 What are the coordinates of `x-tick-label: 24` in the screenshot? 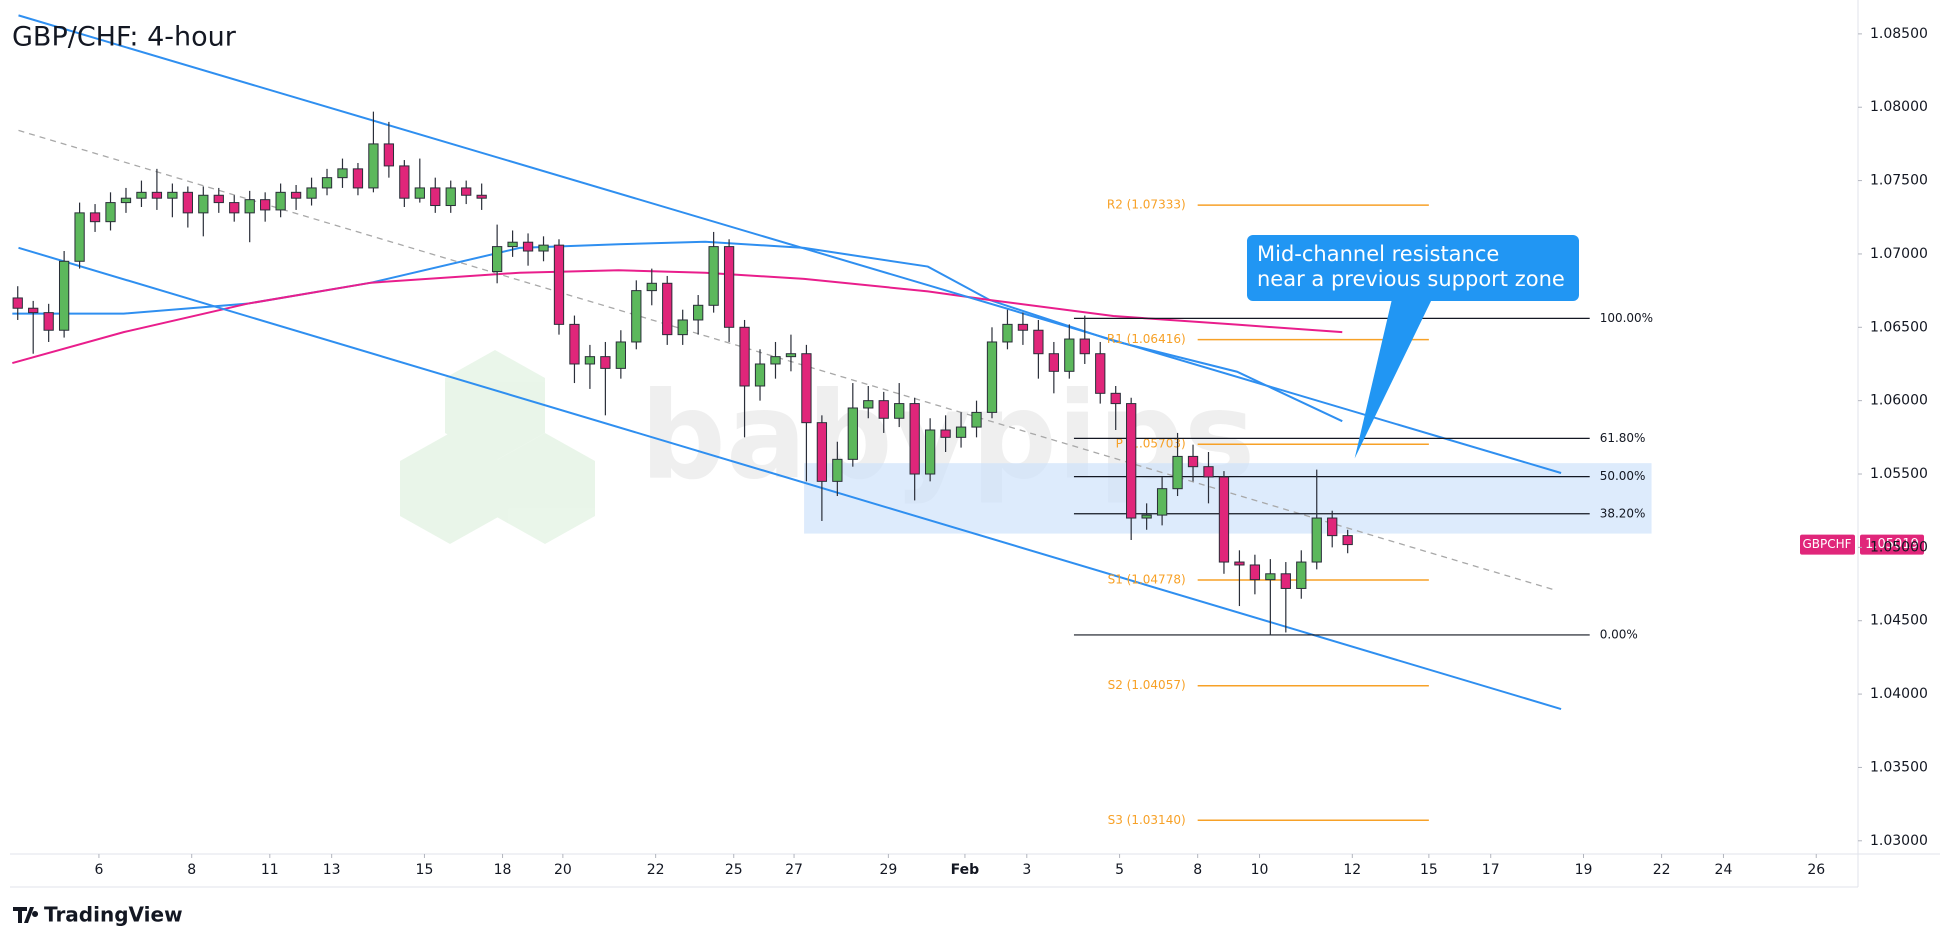 It's located at (1724, 870).